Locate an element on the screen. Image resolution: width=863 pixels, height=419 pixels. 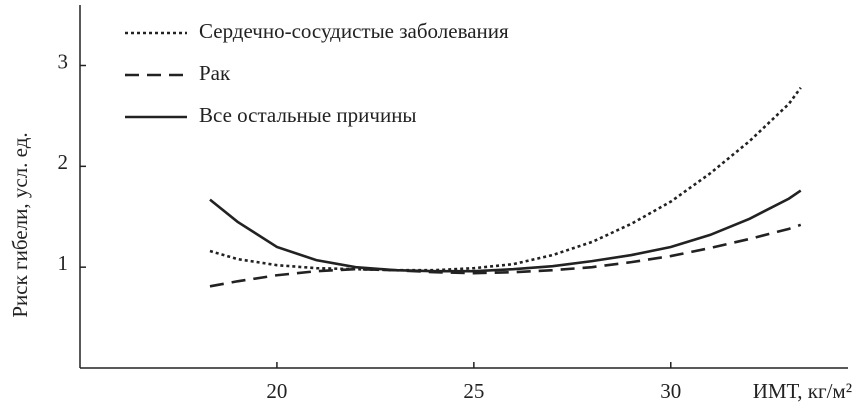
y-tick-label: 1 is located at coordinates (63, 263).